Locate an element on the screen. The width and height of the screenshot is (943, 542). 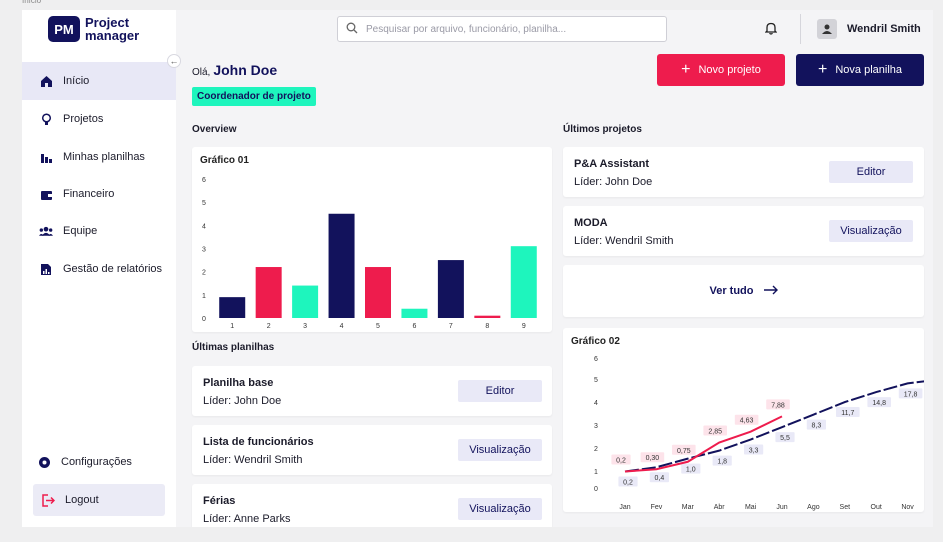
chart-01-title: Gráfico 01 is located at coordinates (224, 160).